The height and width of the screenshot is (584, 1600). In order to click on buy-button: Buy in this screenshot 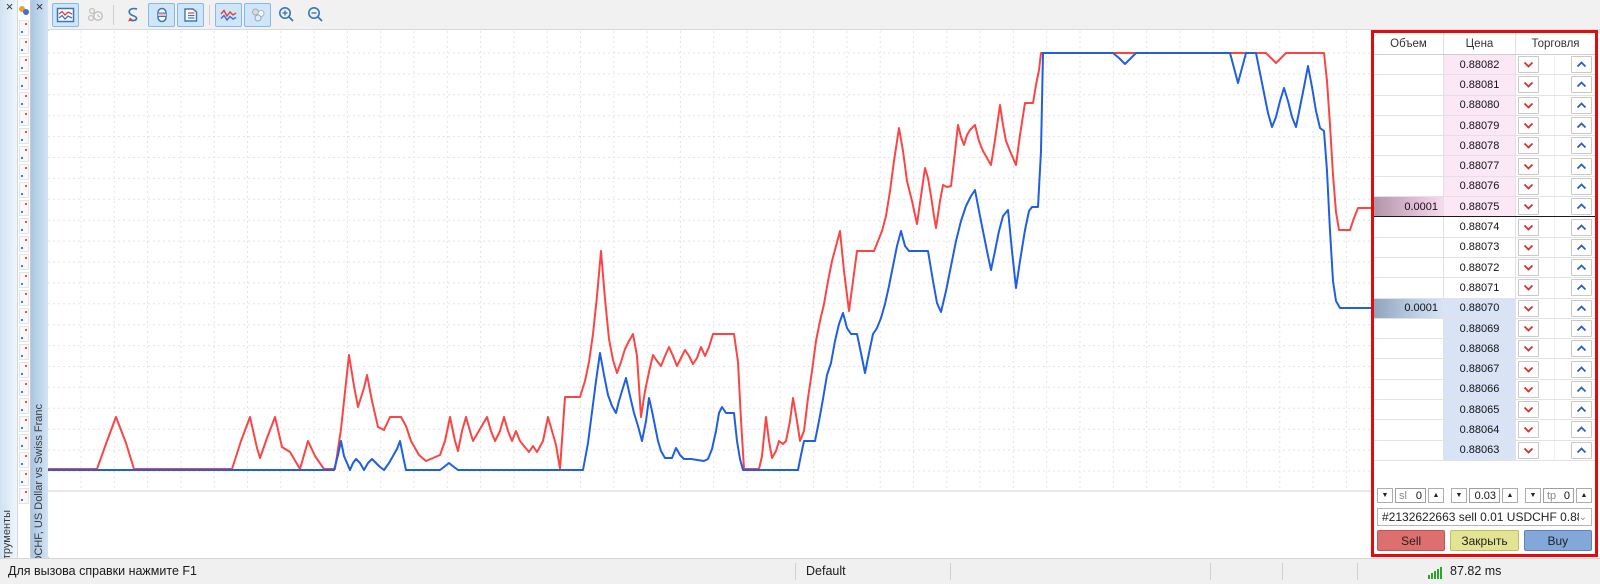, I will do `click(1557, 540)`.